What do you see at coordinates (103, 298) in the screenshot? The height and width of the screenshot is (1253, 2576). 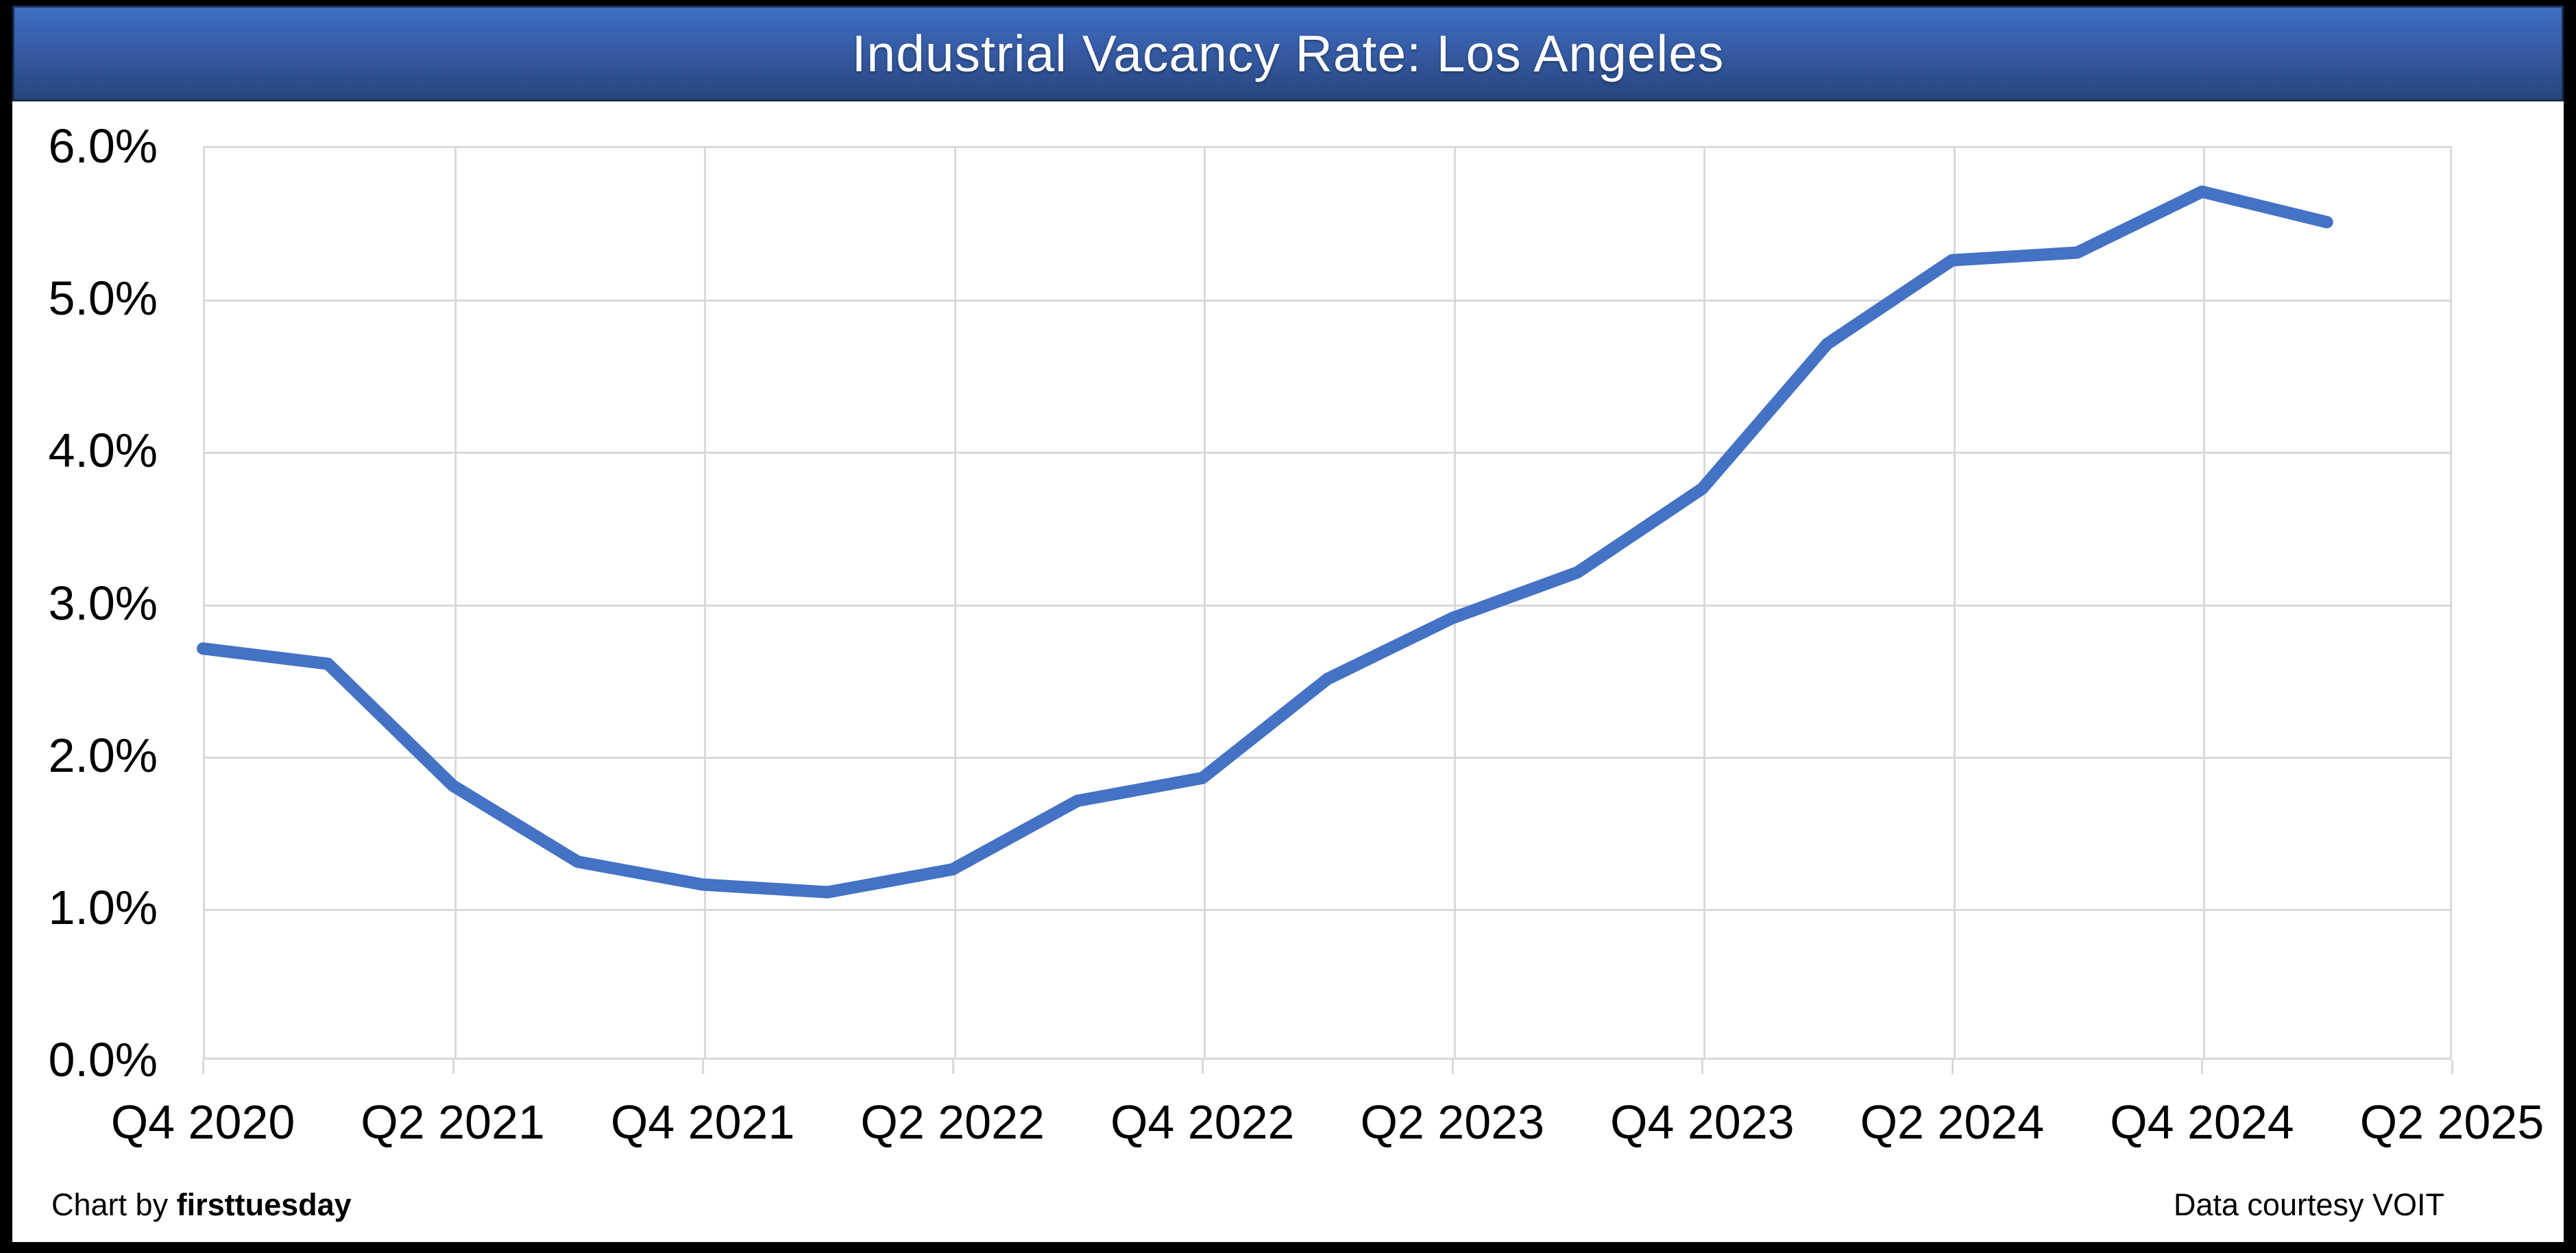 I see `y-axis-tick-label: 5.0%` at bounding box center [103, 298].